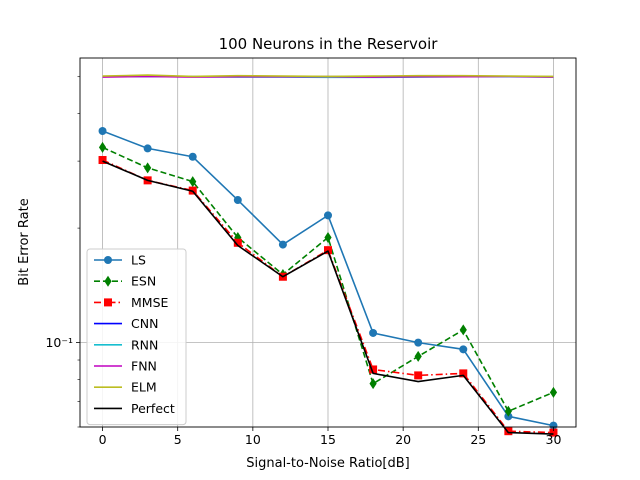  What do you see at coordinates (138, 260) in the screenshot?
I see `legend-label: LS` at bounding box center [138, 260].